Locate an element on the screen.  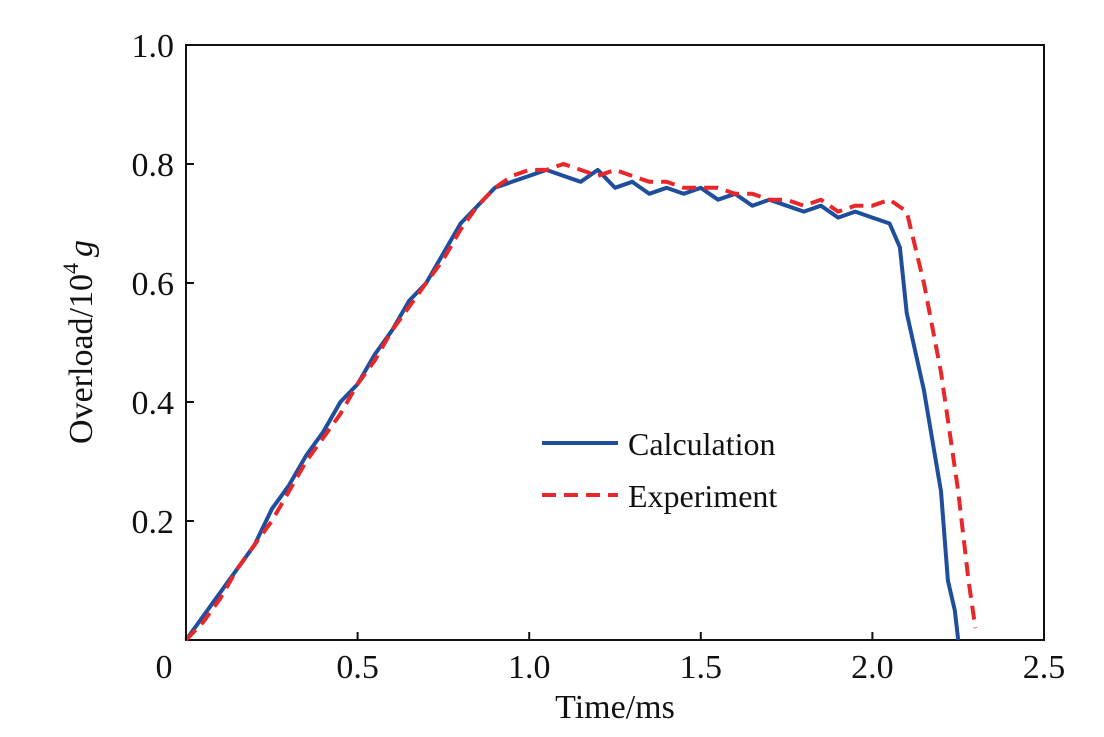
y-axis-title: Overload/104g is located at coordinates (79, 342).